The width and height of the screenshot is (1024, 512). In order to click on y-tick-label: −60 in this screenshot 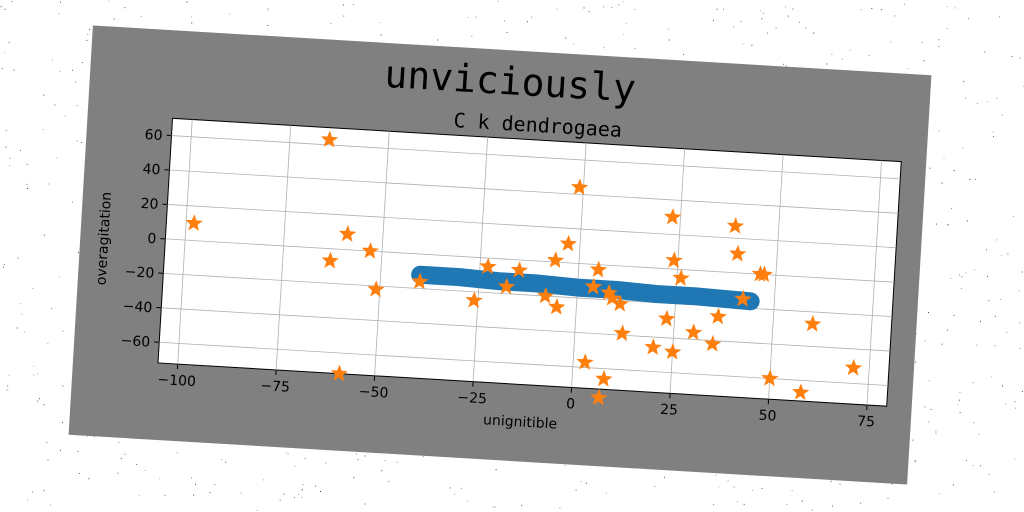, I will do `click(135, 342)`.